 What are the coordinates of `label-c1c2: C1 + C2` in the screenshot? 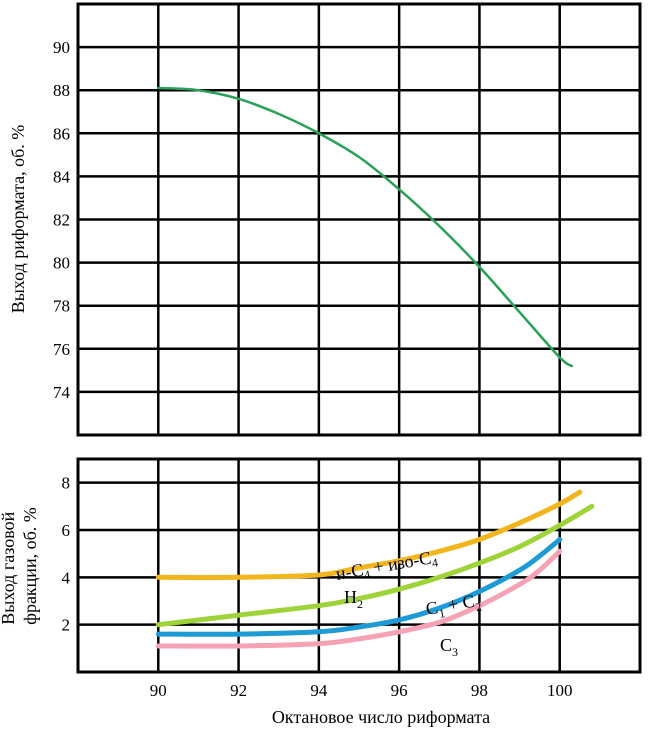 It's located at (453, 606).